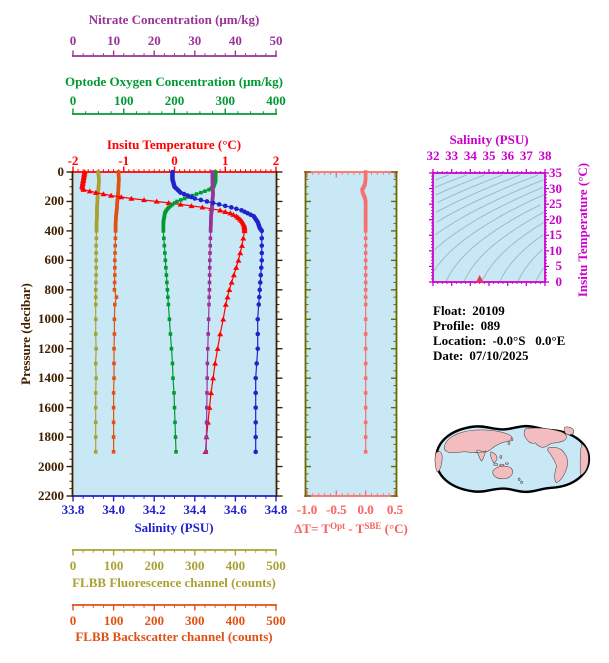 This screenshot has width=609, height=663. Describe the element at coordinates (394, 528) in the screenshot. I see `delta-title-part: (°C)` at that location.